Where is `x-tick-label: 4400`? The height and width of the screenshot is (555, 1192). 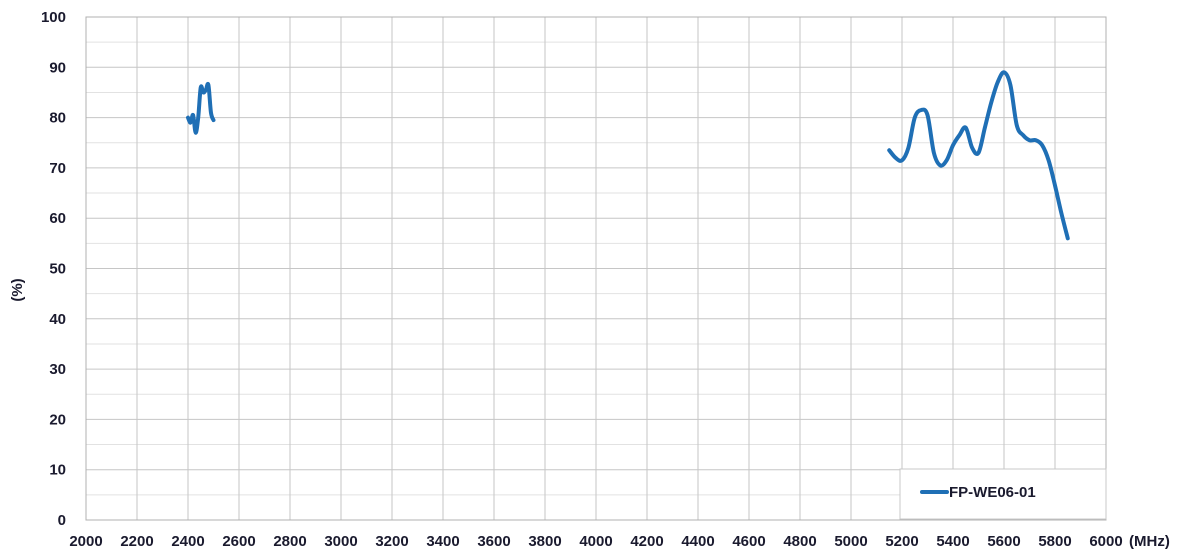
x-tick-label: 4400 is located at coordinates (697, 541).